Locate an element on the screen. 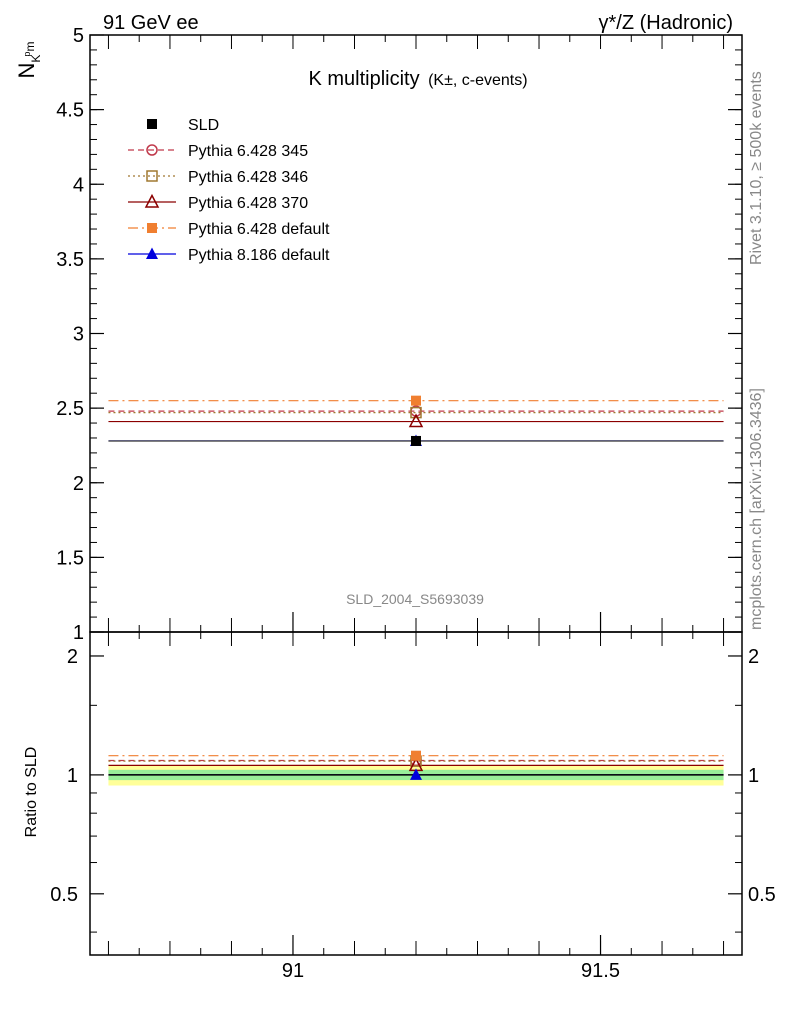  legend-label-sld: SLD is located at coordinates (203, 125).